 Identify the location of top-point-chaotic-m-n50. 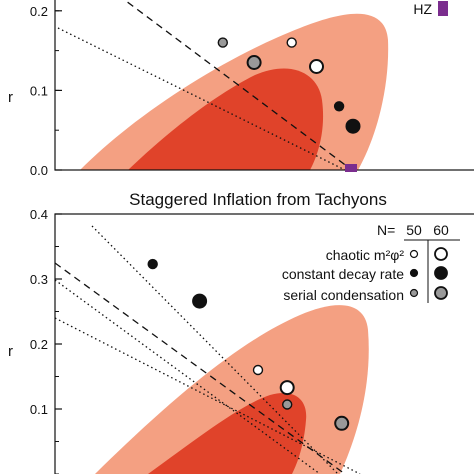
(291, 42).